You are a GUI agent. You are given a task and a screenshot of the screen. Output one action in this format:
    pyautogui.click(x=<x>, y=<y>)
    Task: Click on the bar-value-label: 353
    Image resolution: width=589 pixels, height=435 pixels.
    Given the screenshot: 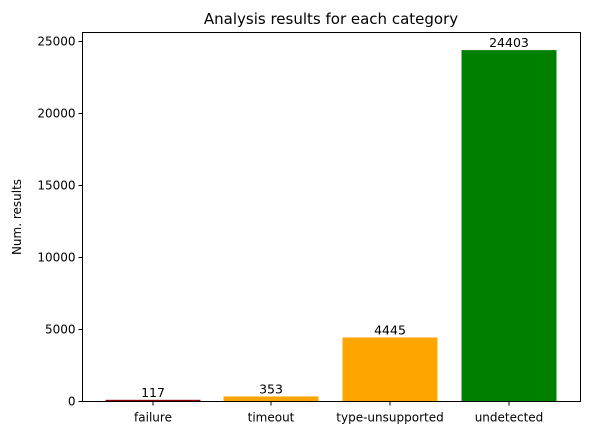 What is the action you would take?
    pyautogui.click(x=271, y=388)
    